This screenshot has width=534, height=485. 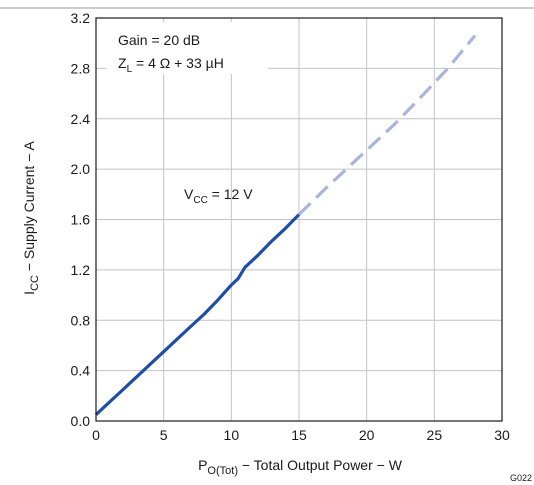 What do you see at coordinates (502, 435) in the screenshot?
I see `x-tick-label-6: 30` at bounding box center [502, 435].